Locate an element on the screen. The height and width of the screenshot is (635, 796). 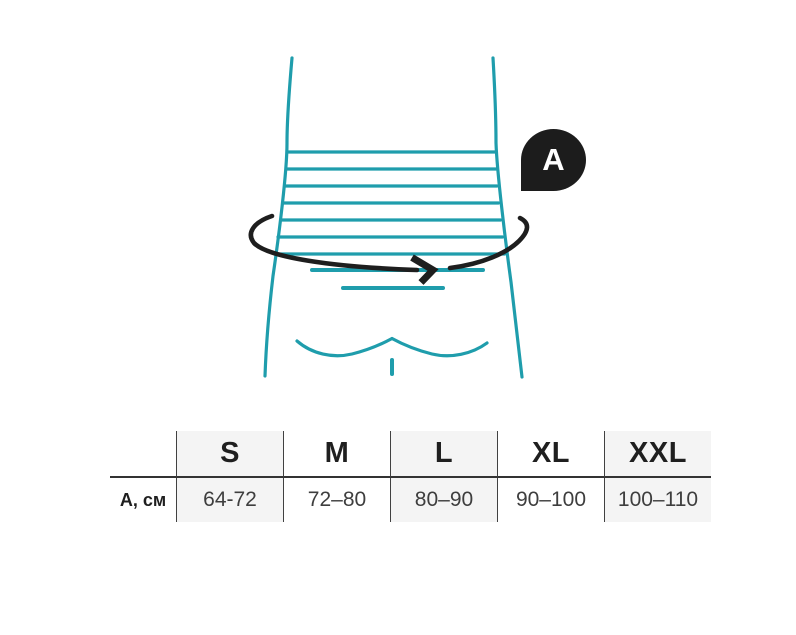
size-header-s: S is located at coordinates (229, 454).